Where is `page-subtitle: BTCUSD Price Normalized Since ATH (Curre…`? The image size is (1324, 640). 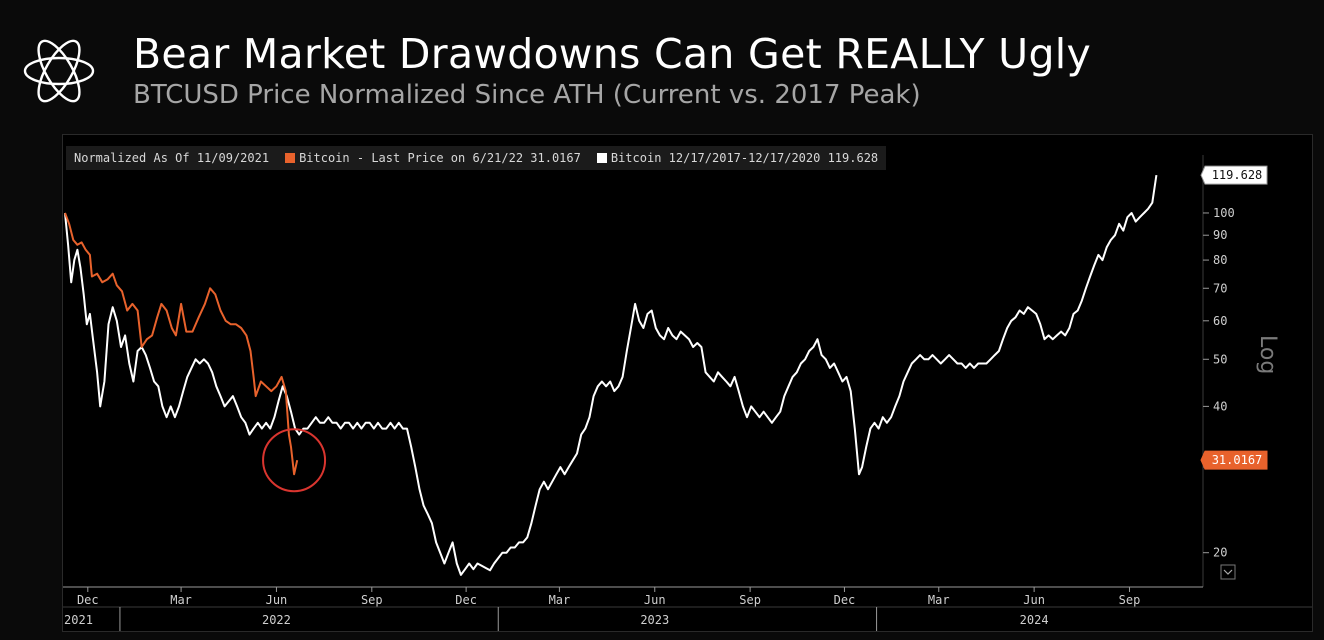 page-subtitle: BTCUSD Price Normalized Since ATH (Curre… is located at coordinates (527, 95).